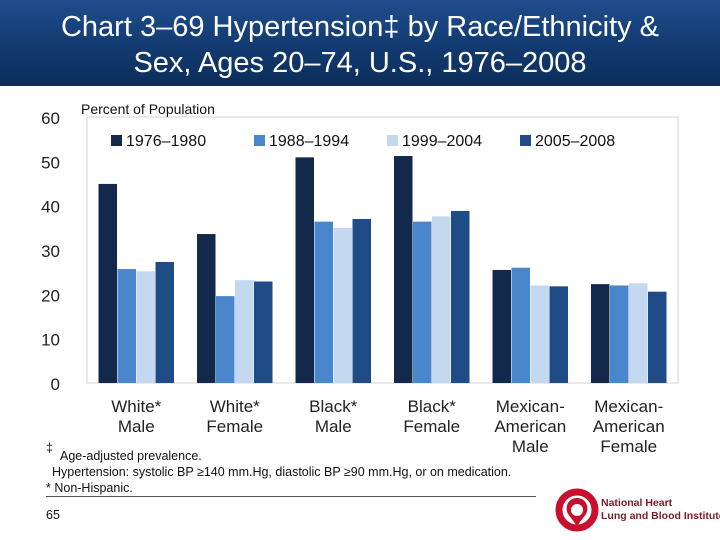 The image size is (720, 540). Describe the element at coordinates (660, 516) in the screenshot. I see `logo-text-line2: Lung and Blood Institute` at that location.